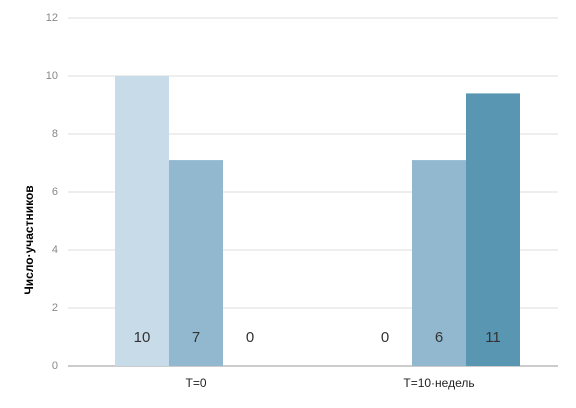  Describe the element at coordinates (55, 250) in the screenshot. I see `y-tick-label: 4` at that location.